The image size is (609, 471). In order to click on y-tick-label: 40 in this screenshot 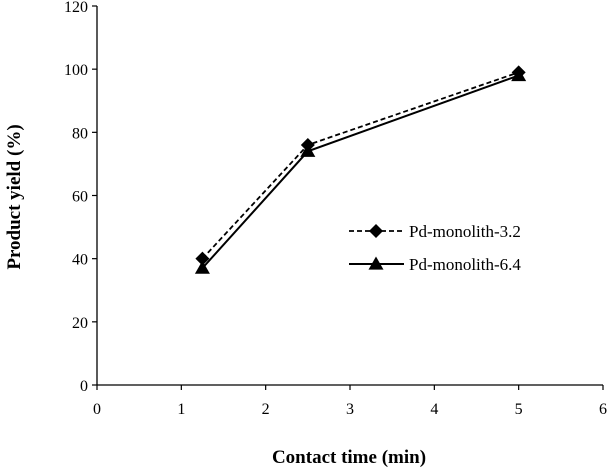, I will do `click(80, 260)`.